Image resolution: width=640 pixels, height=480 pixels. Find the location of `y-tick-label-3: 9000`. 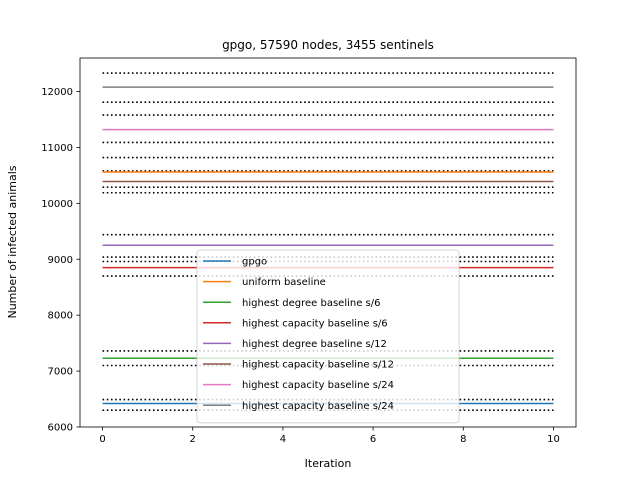

y-tick-label-3: 9000 is located at coordinates (60, 260).